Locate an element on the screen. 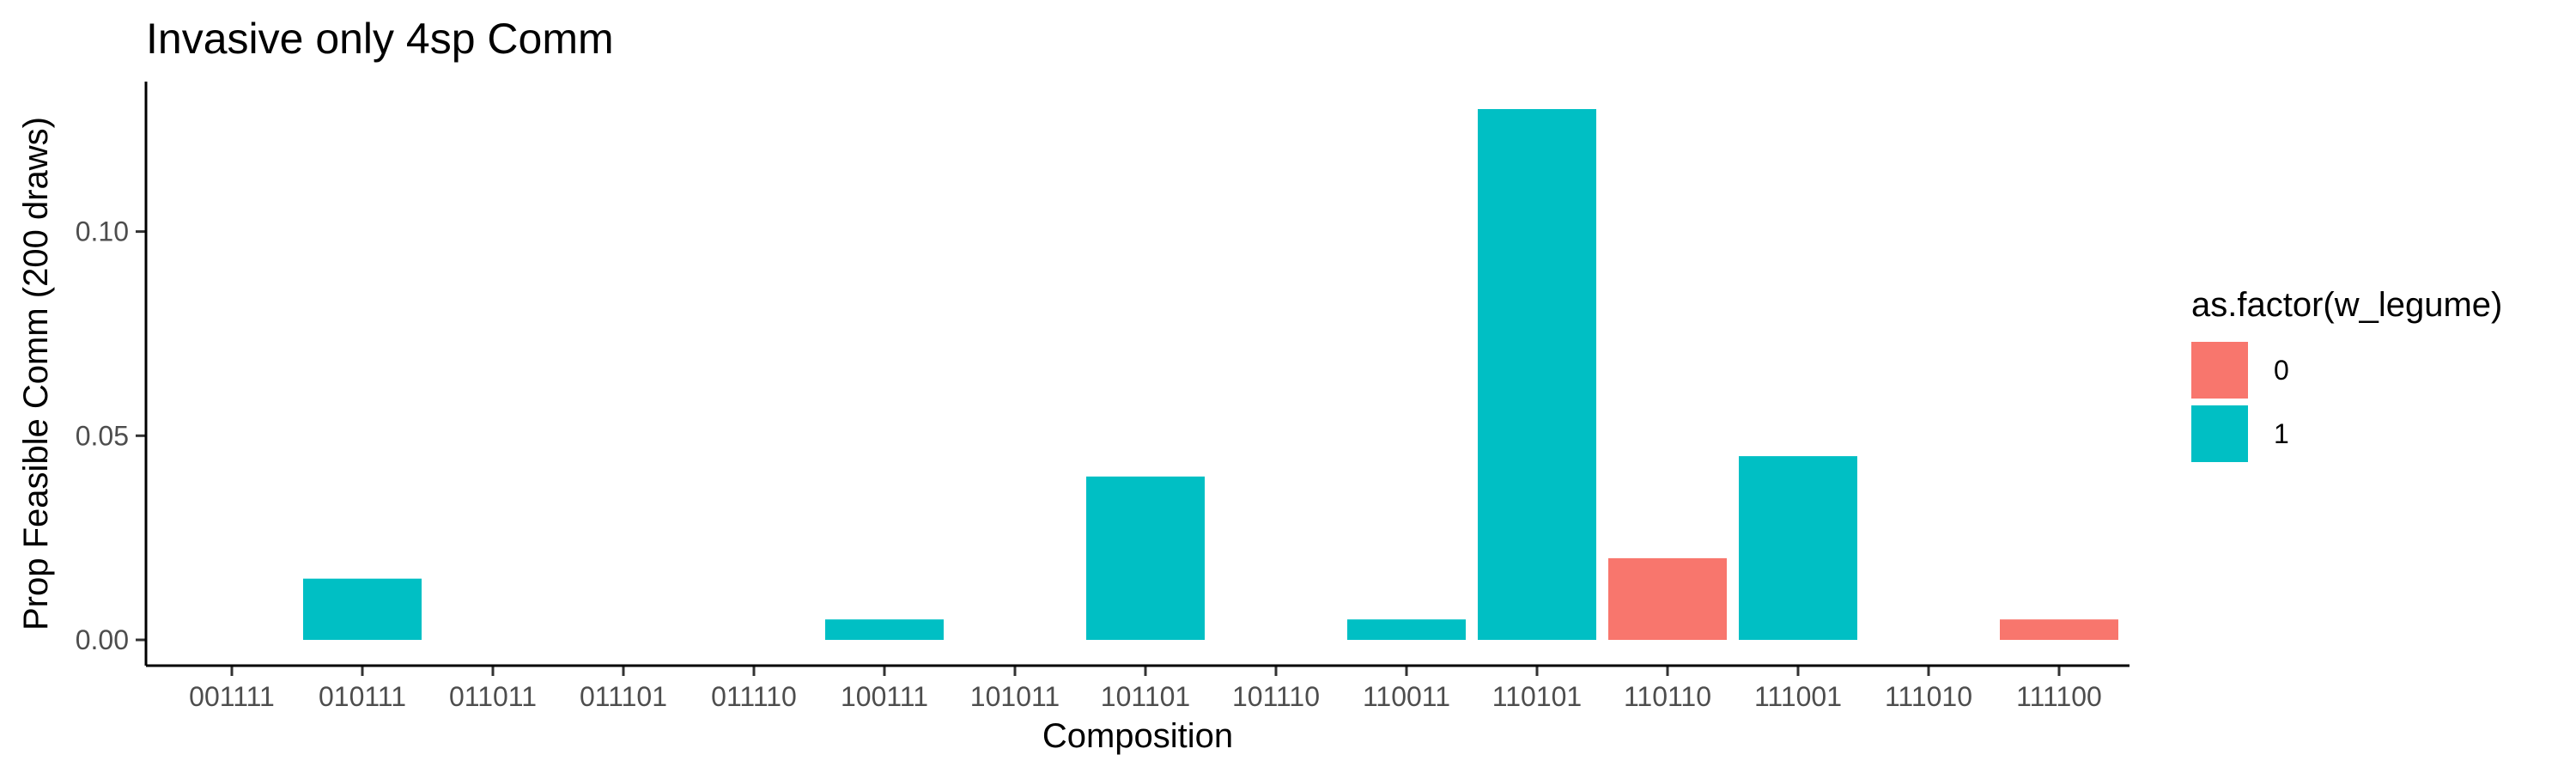 The width and height of the screenshot is (2576, 773). legend-title: as.factor(w_legume) is located at coordinates (2346, 305).